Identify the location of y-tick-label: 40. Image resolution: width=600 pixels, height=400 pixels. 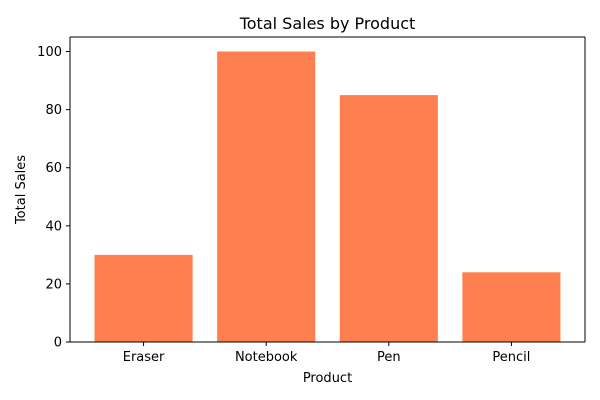
(53, 226).